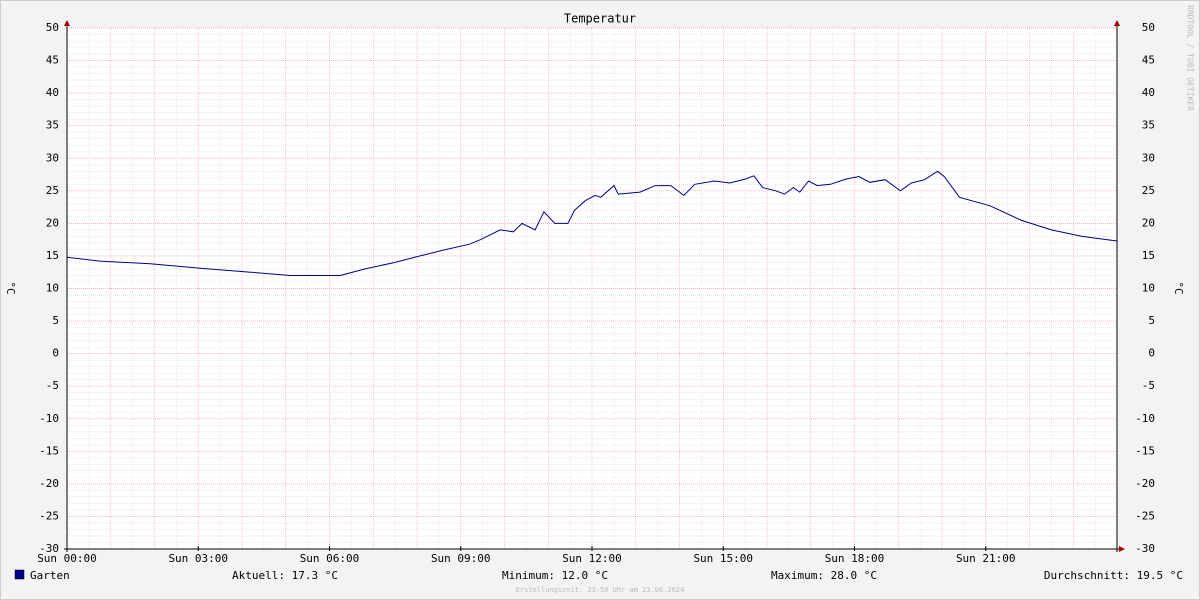  I want to click on y2-tick-label: 30, so click(1148, 157).